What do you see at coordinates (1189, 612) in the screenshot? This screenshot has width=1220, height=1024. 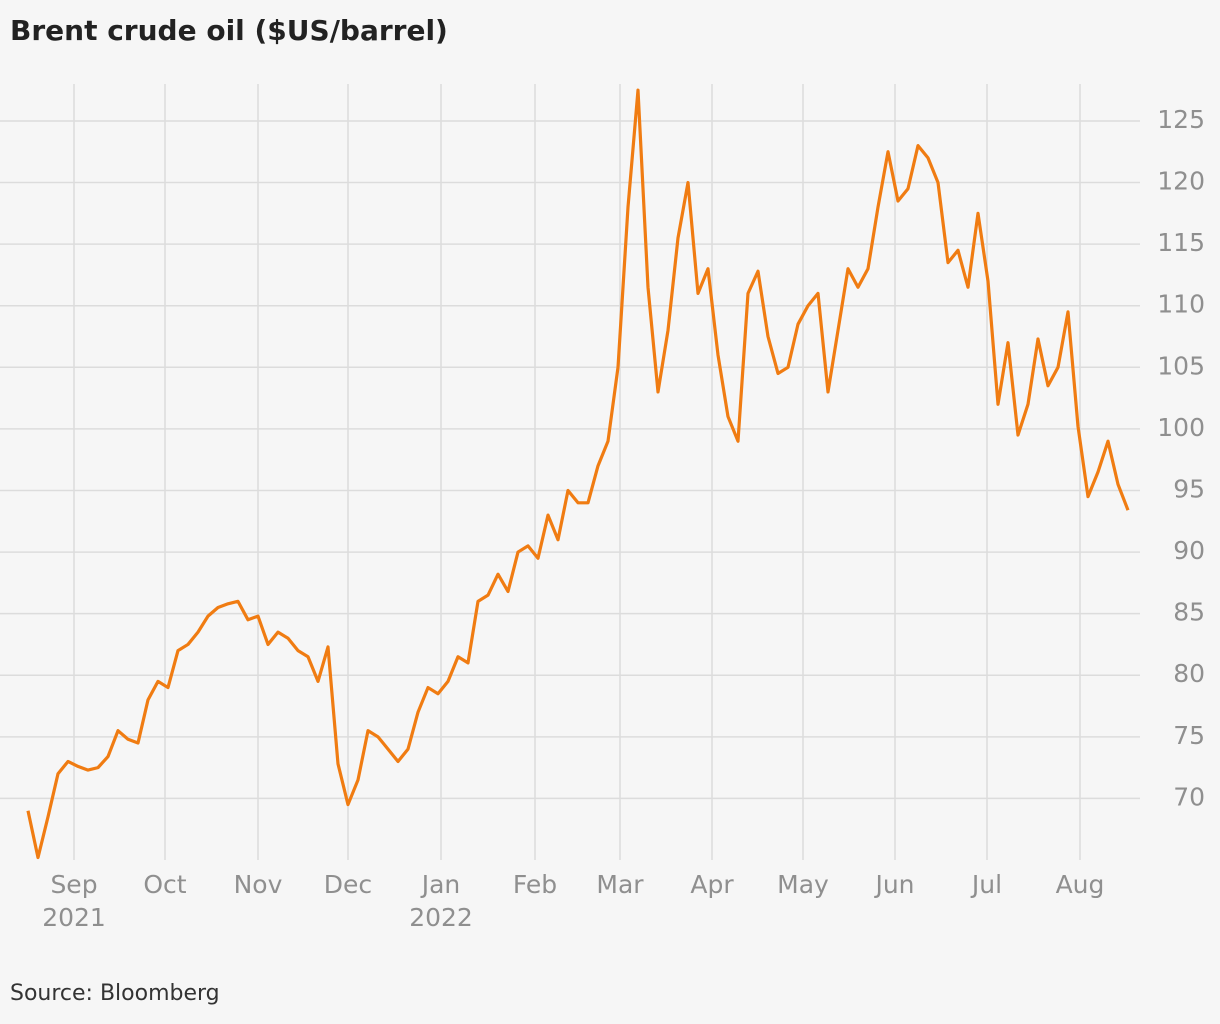 I see `y-tick-label: 85` at bounding box center [1189, 612].